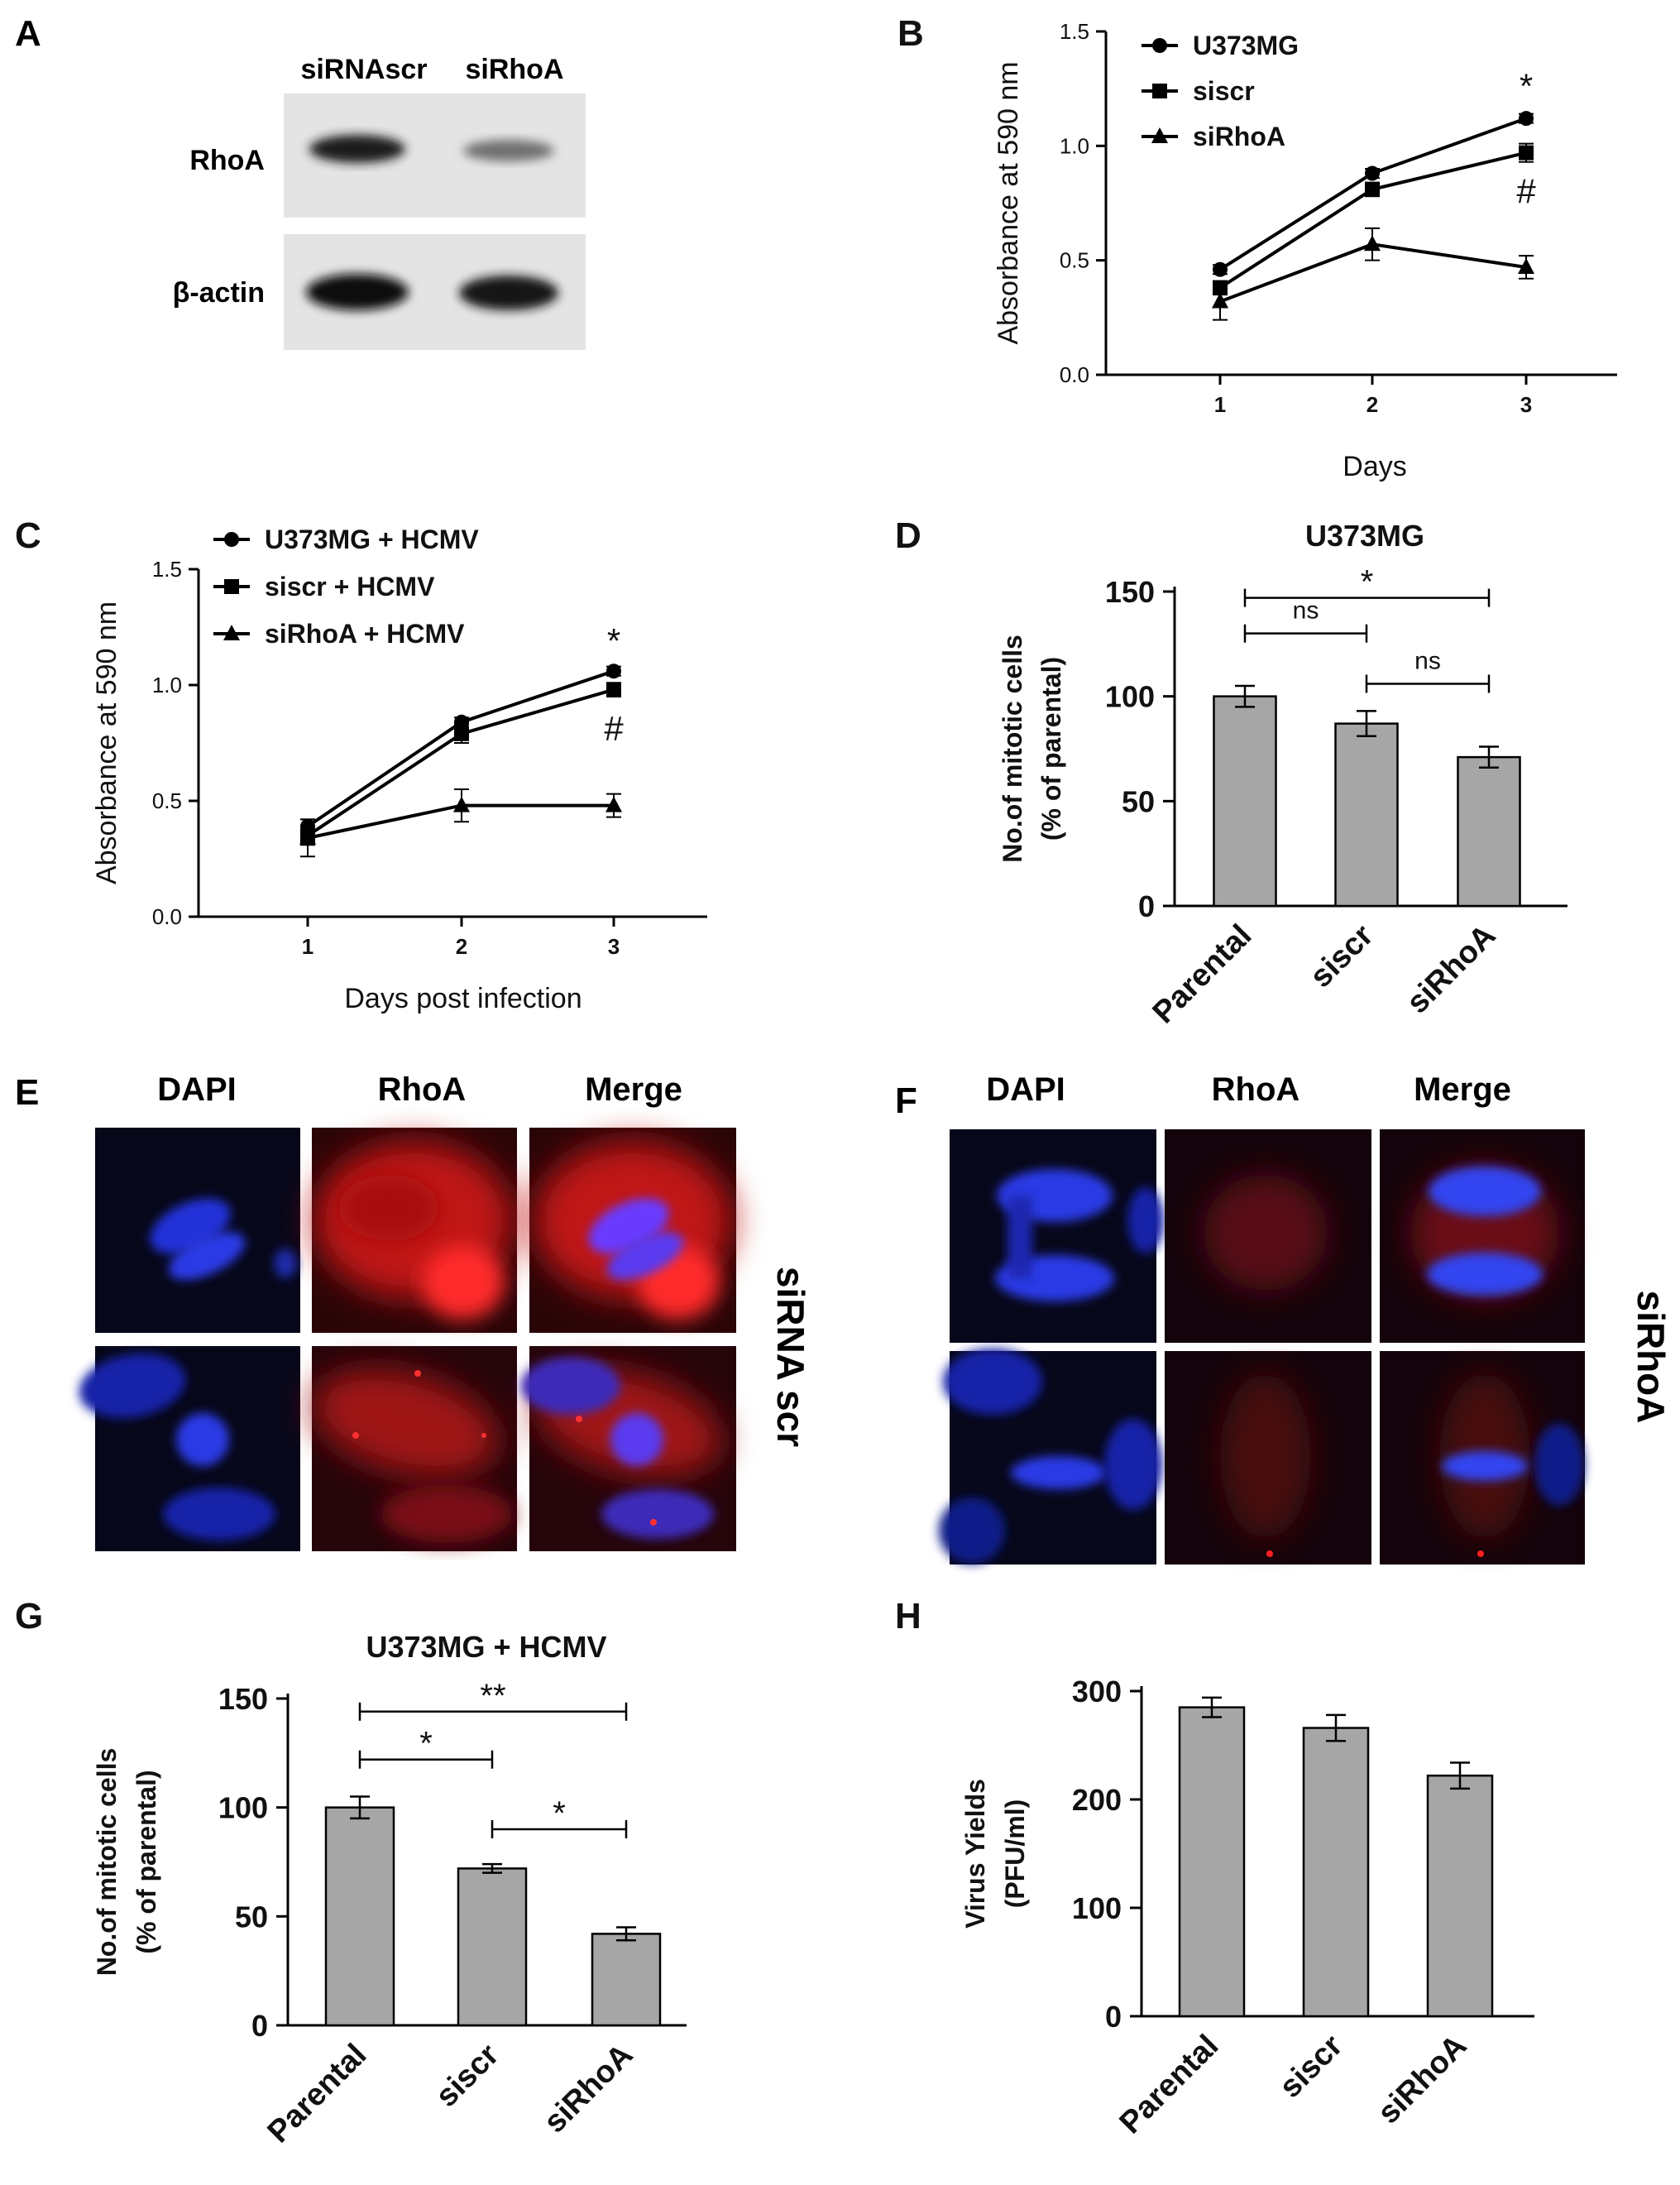  What do you see at coordinates (1374, 466) in the screenshot?
I see `x-axis-label: Days` at bounding box center [1374, 466].